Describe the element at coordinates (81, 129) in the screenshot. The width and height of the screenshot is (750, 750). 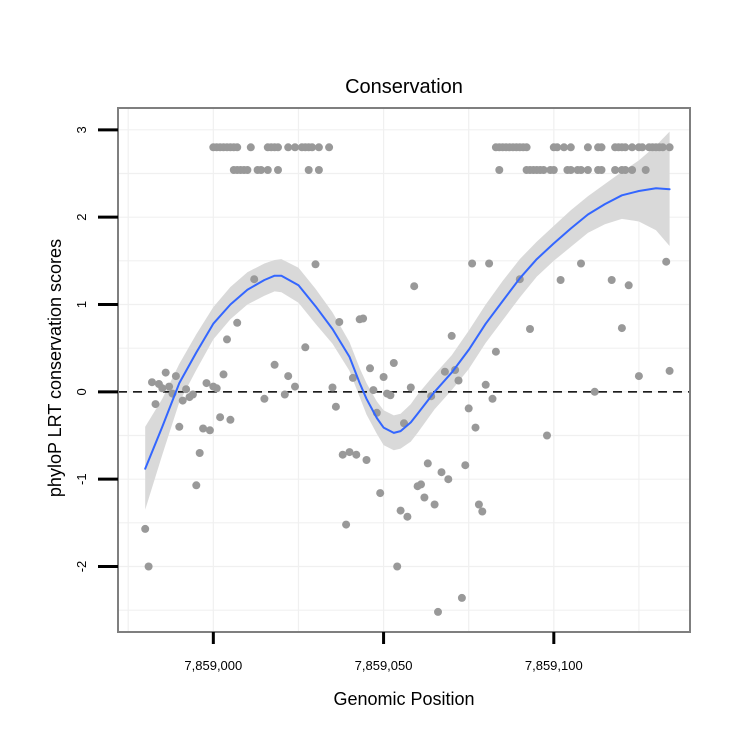
I see `y-tick-label: 3` at that location.